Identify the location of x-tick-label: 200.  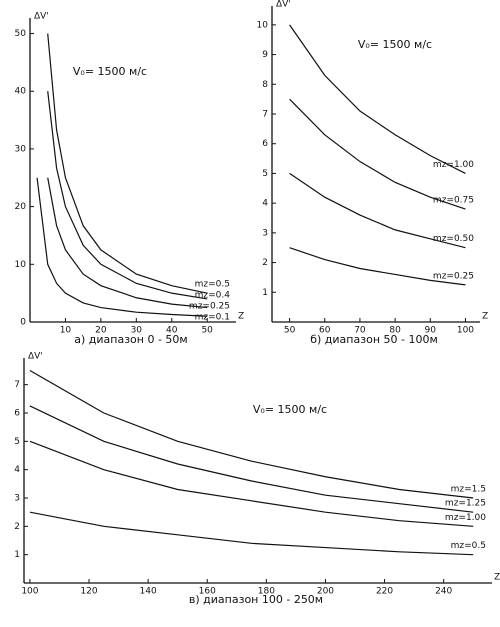
(325, 592).